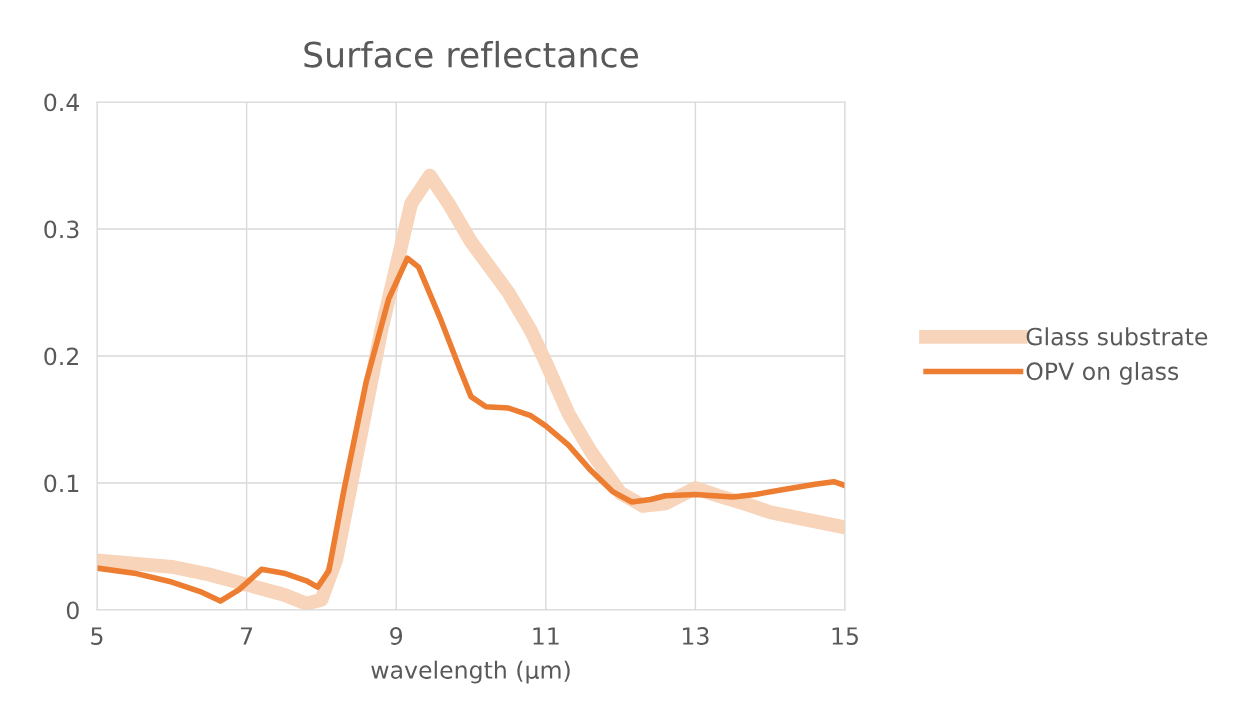 This screenshot has height=726, width=1251. What do you see at coordinates (97, 636) in the screenshot?
I see `x-tick-label: 5` at bounding box center [97, 636].